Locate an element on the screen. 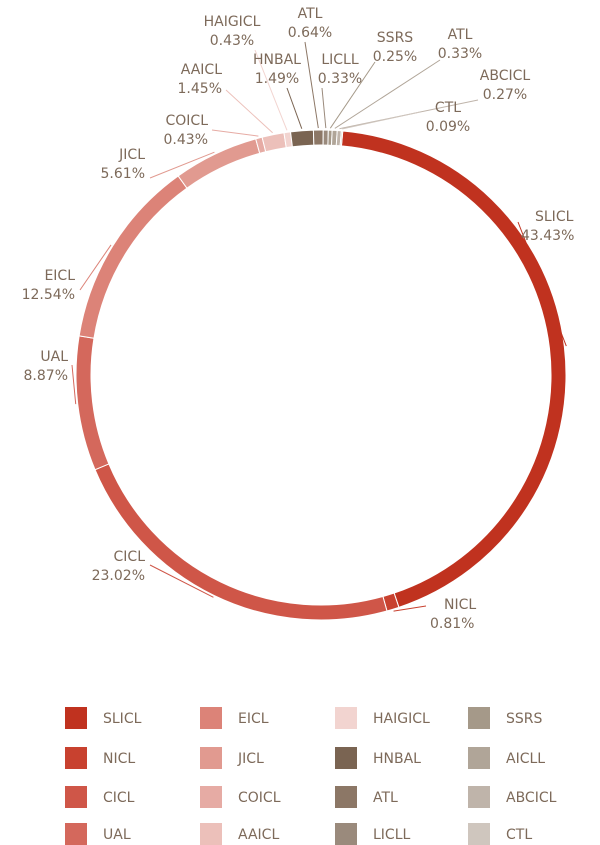 The image size is (600, 845). legend-label: COICL is located at coordinates (259, 798).